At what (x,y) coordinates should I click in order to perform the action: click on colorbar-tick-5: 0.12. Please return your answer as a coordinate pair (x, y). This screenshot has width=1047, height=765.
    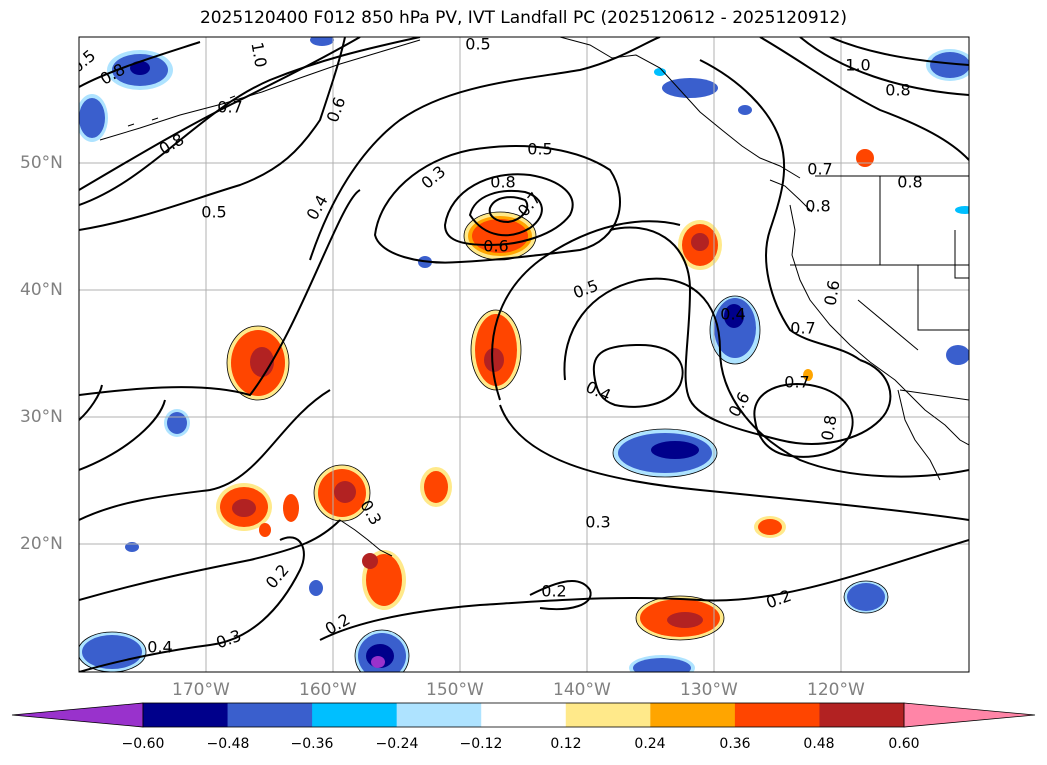
    Looking at the image, I should click on (566, 744).